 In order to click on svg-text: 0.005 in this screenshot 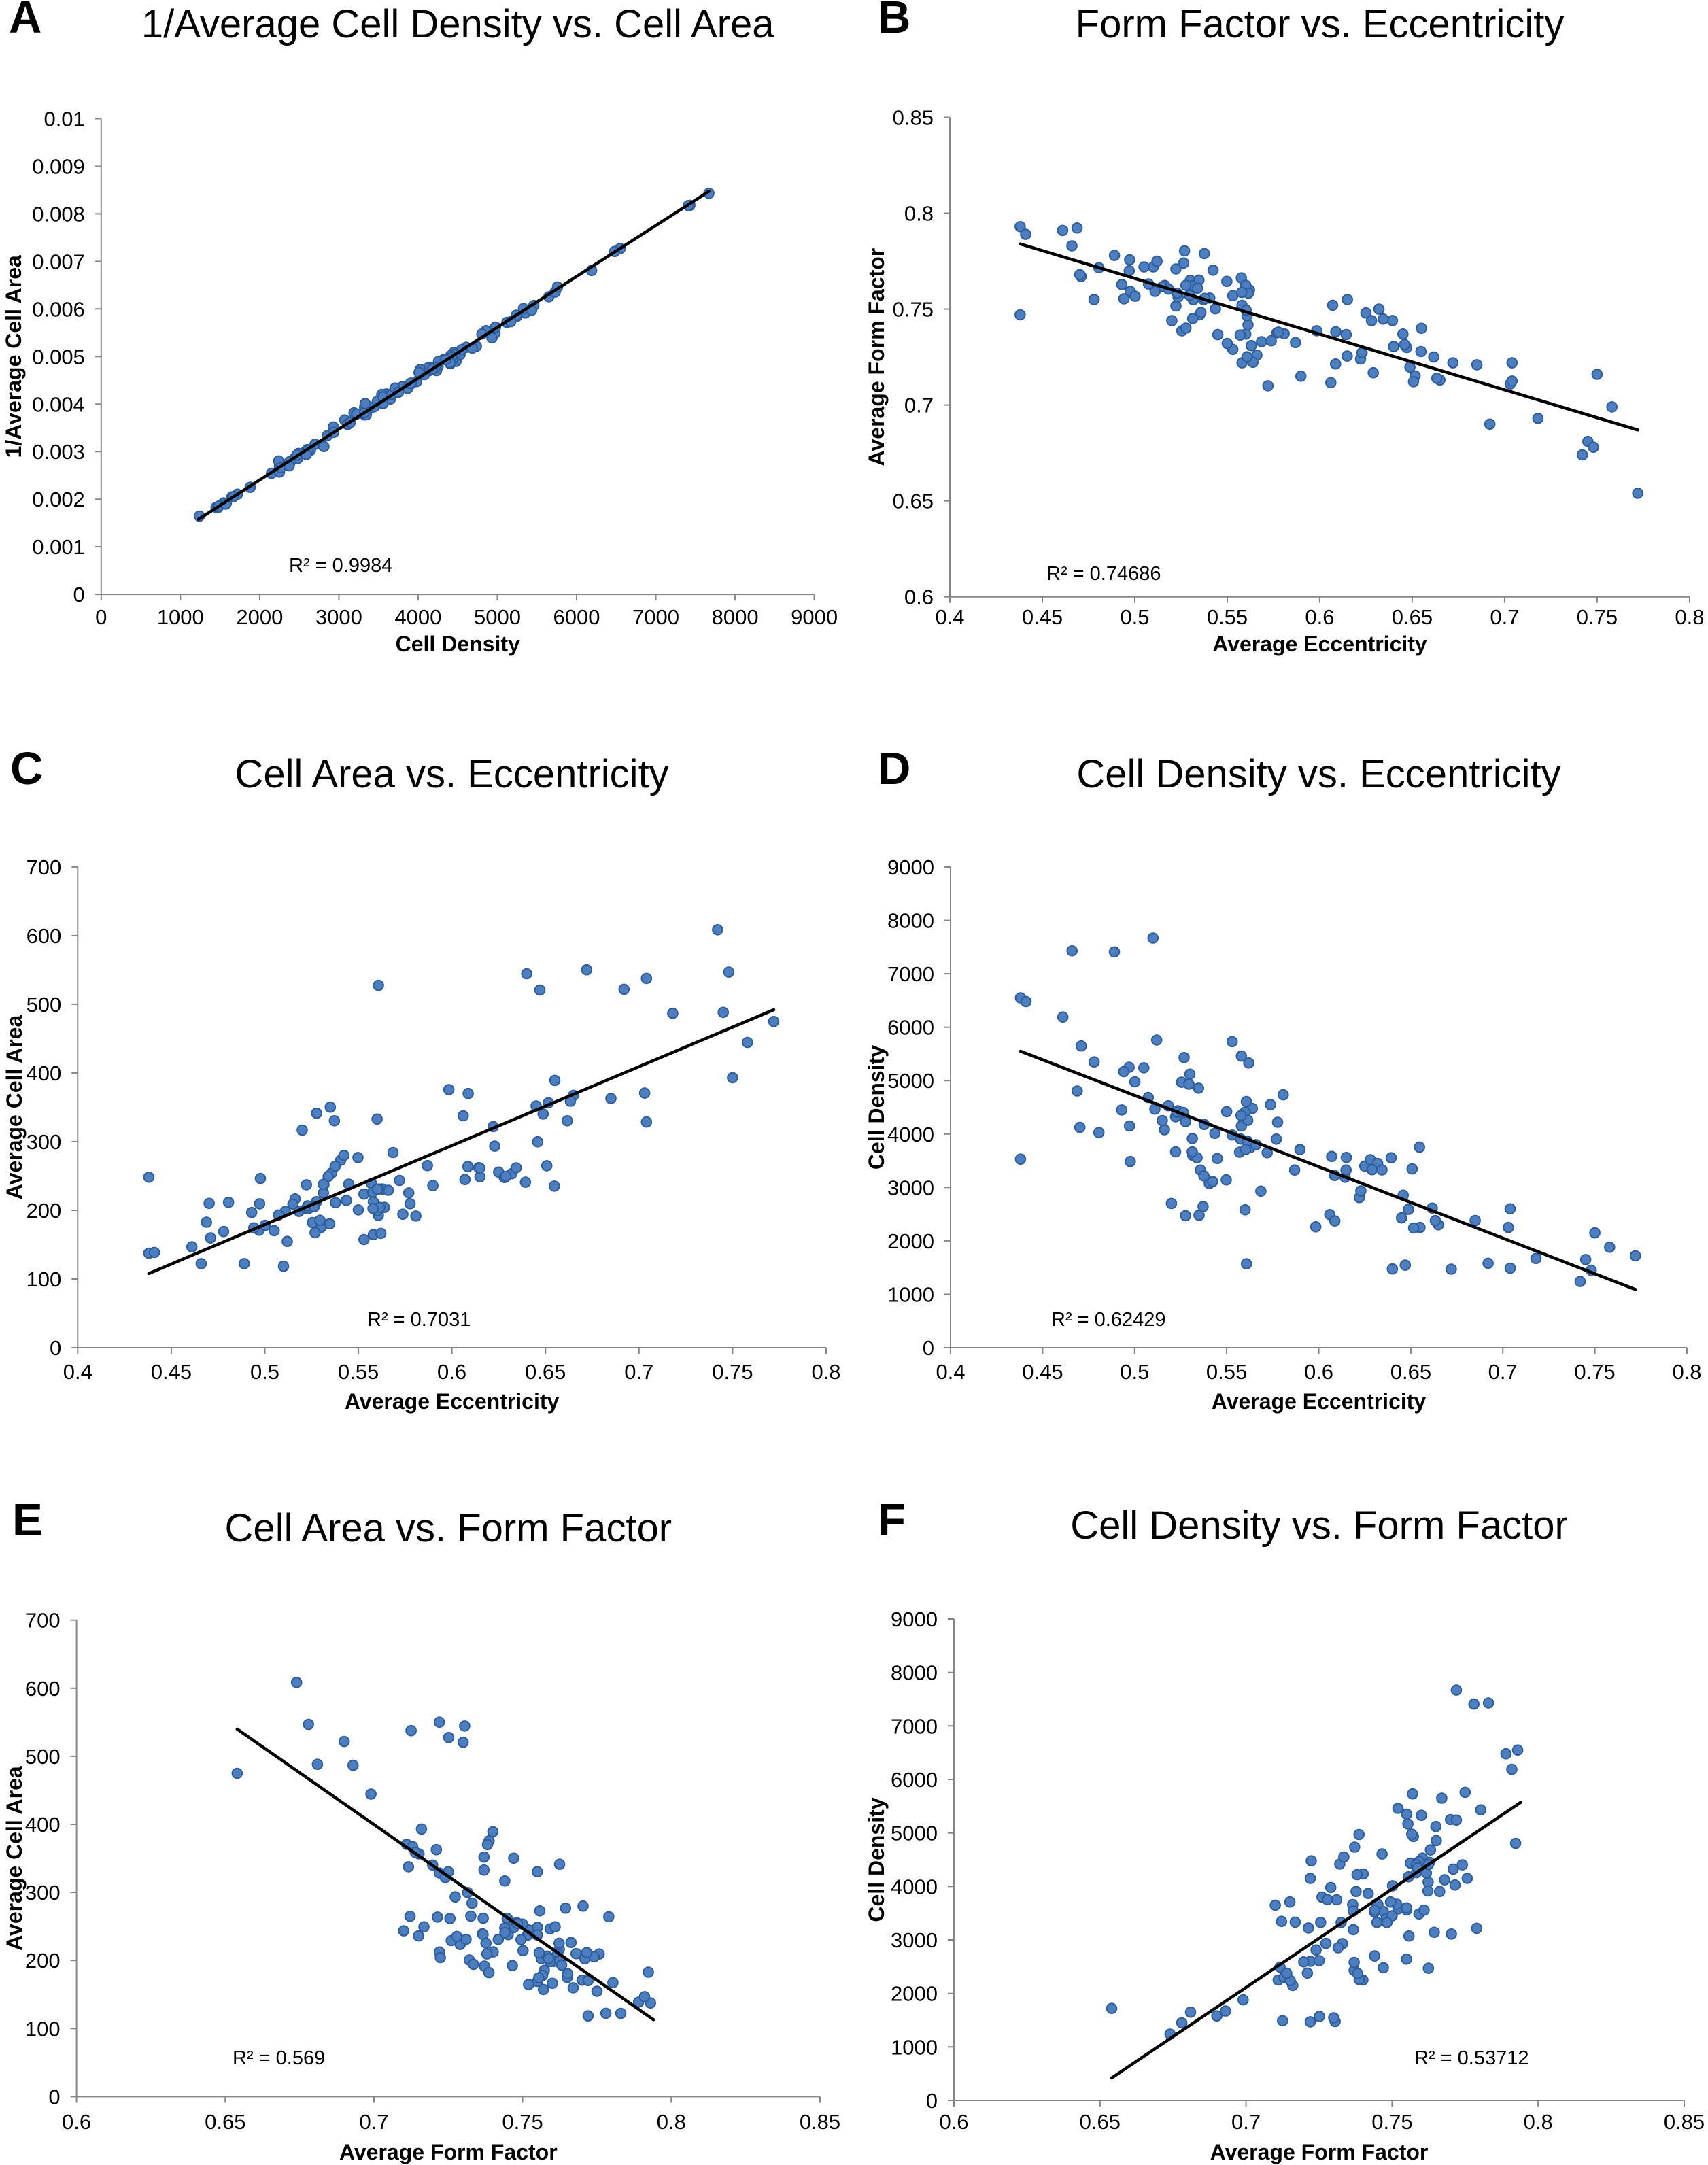, I will do `click(59, 357)`.